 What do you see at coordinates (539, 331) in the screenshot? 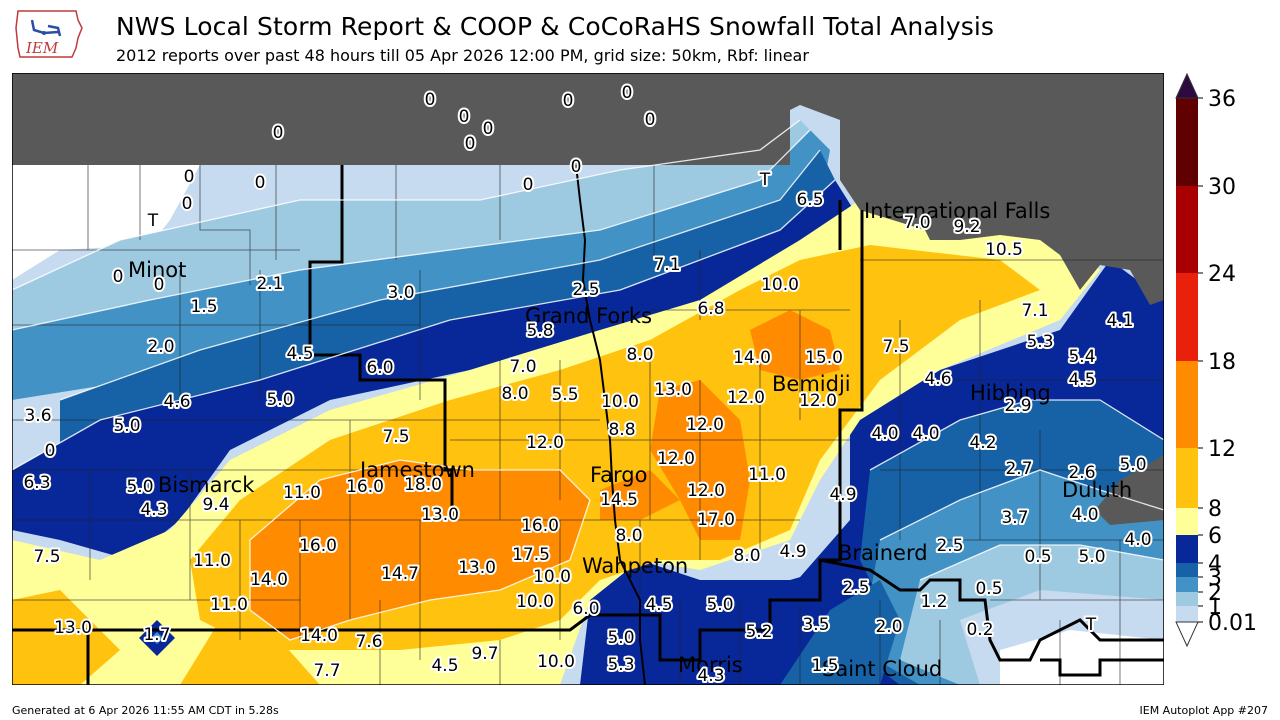
I see `report-value: 5.8` at bounding box center [539, 331].